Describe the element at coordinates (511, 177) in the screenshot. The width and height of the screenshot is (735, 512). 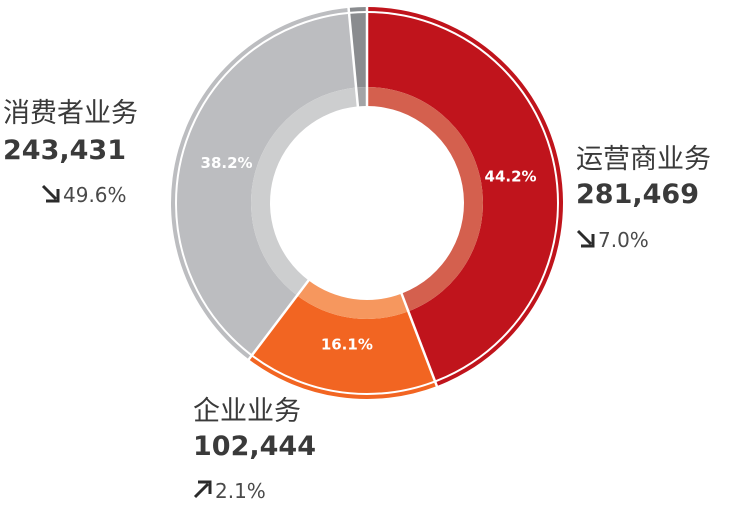
I see `percent-label-carrier: 44.2%` at that location.